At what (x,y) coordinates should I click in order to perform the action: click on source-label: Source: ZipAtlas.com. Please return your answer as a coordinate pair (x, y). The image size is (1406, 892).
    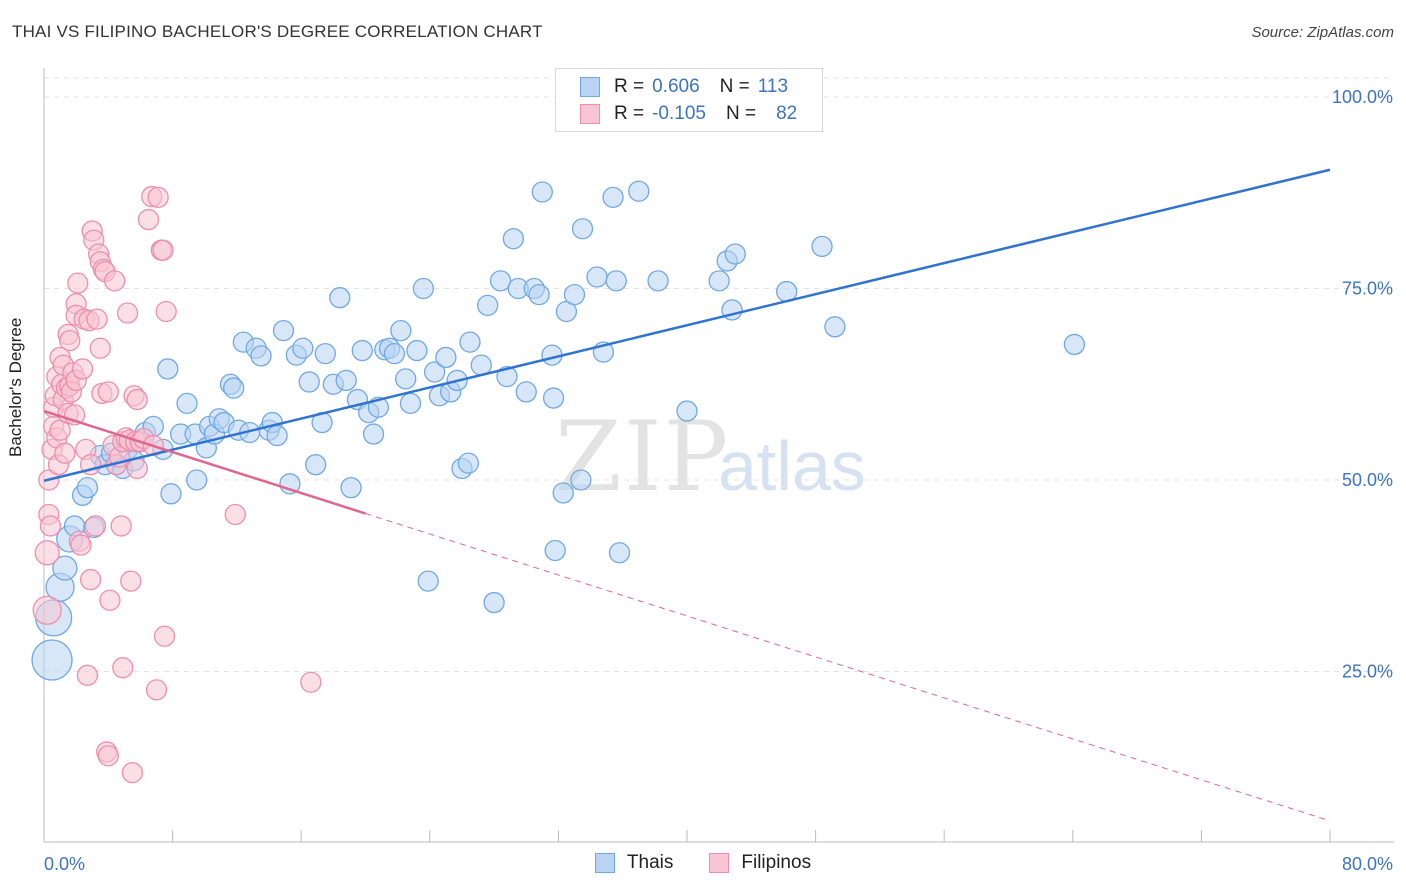
    Looking at the image, I should click on (1322, 32).